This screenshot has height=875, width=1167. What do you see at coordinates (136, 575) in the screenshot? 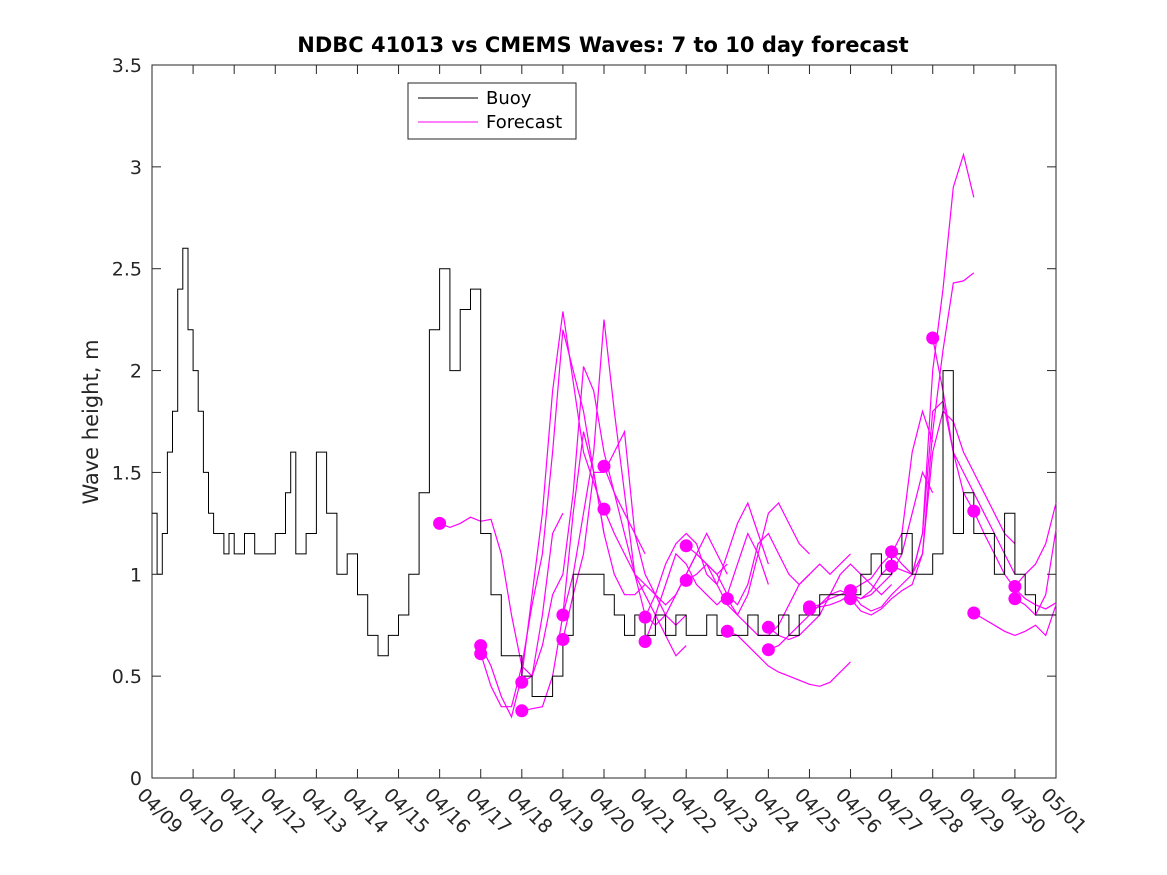
I see `y-tick-label: 1` at bounding box center [136, 575].